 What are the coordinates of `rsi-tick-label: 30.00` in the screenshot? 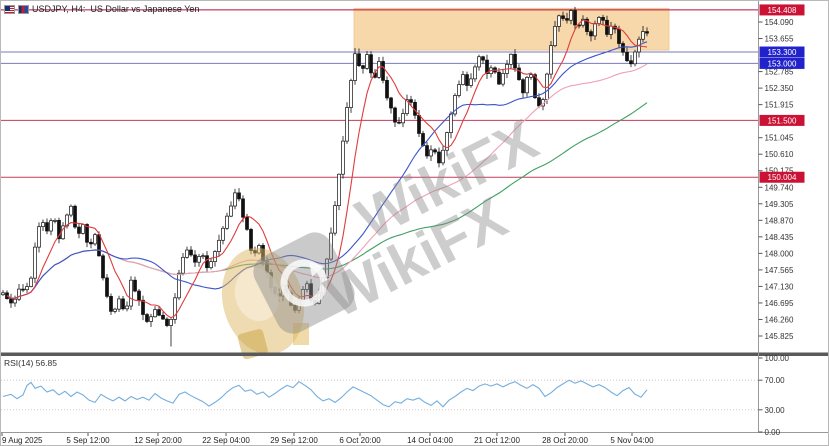 It's located at (775, 410).